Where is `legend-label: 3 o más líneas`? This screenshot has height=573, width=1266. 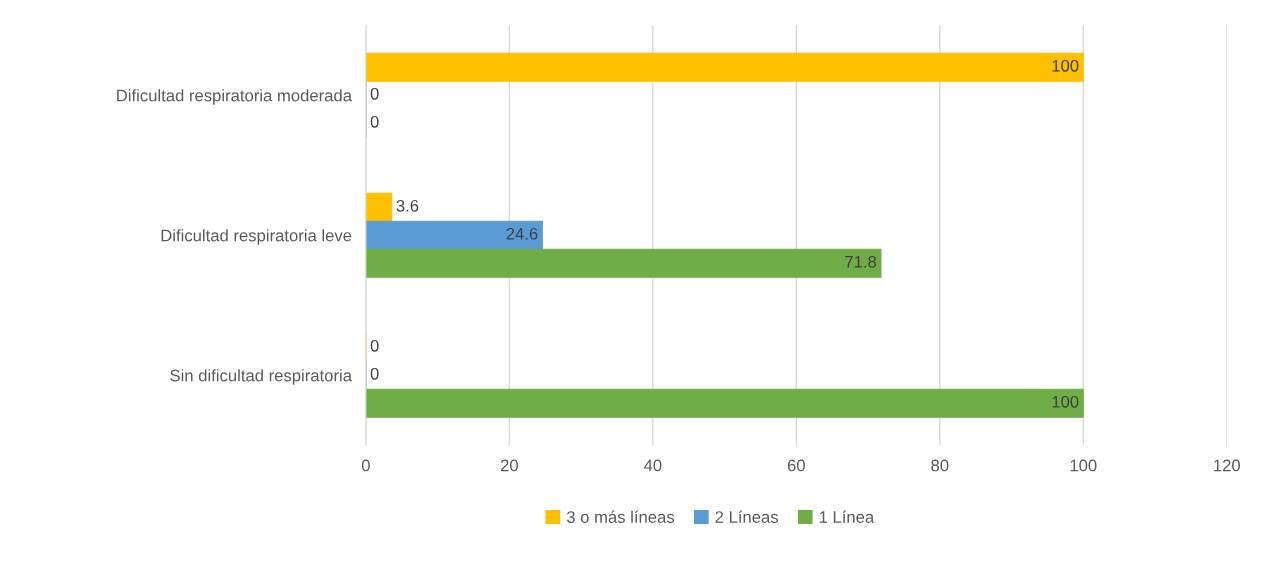
legend-label: 3 o más líneas is located at coordinates (620, 516).